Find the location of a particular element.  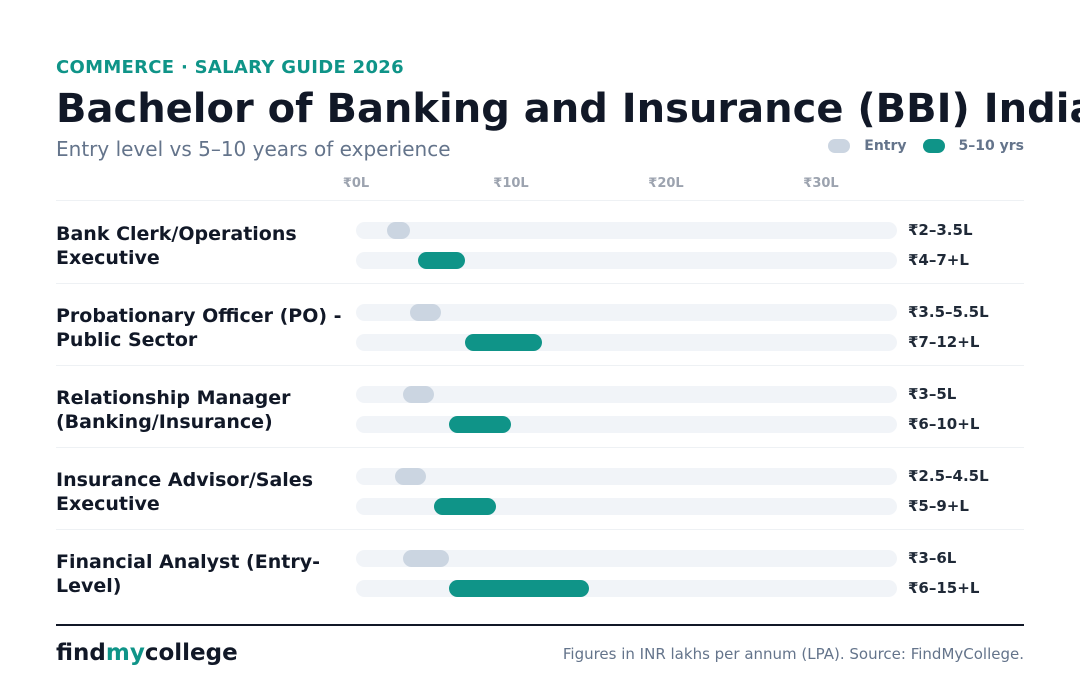

x-axis-ticks: ₹0L ₹10L ₹20L ₹30L is located at coordinates (540, 186).